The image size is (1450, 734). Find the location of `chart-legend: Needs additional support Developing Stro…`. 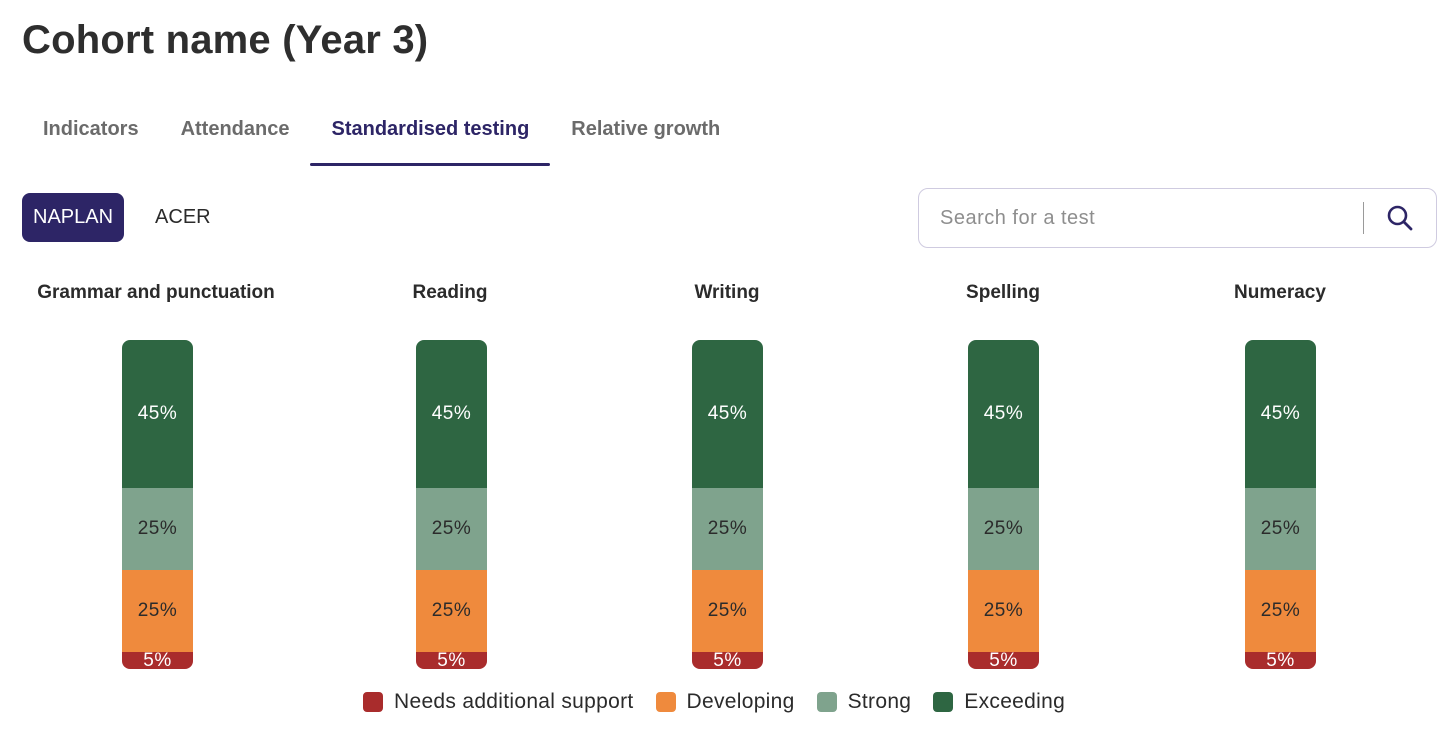

chart-legend: Needs additional support Developing Stro… is located at coordinates (725, 702).